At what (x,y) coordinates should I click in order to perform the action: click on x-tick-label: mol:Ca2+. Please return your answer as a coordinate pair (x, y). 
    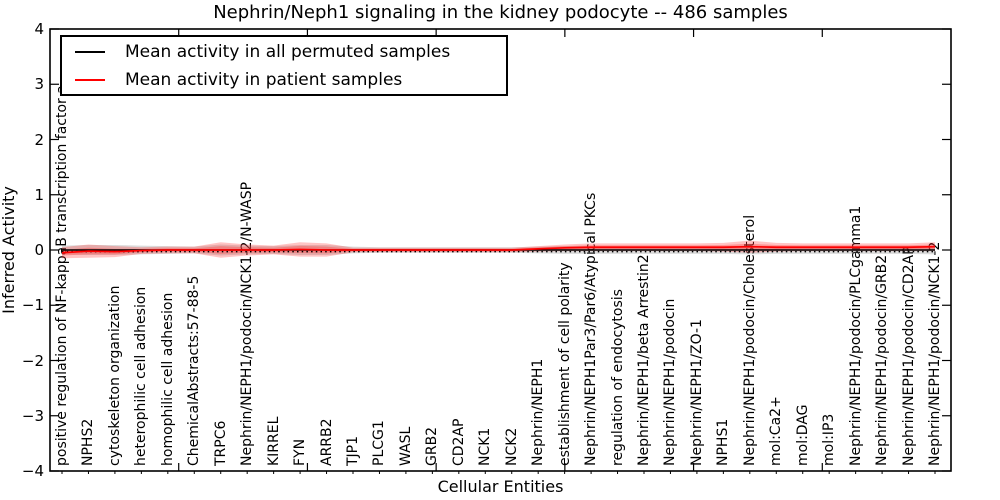
    Looking at the image, I should click on (776, 431).